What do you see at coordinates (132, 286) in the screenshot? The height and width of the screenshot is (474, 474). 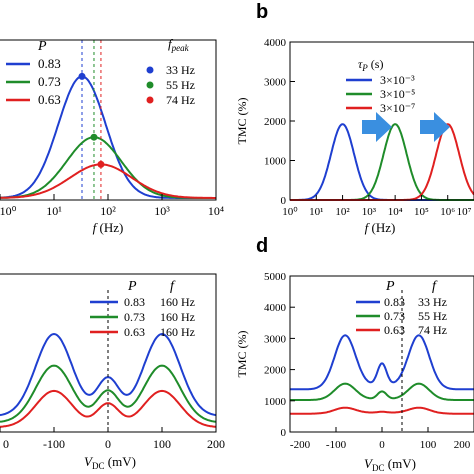 I see `panel-c-legend-col1: P` at bounding box center [132, 286].